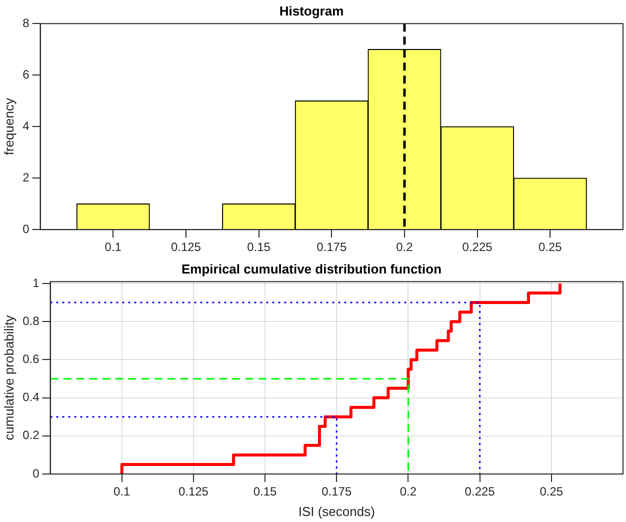 This screenshot has width=626, height=522. I want to click on y-tick-label: 1, so click(36, 283).